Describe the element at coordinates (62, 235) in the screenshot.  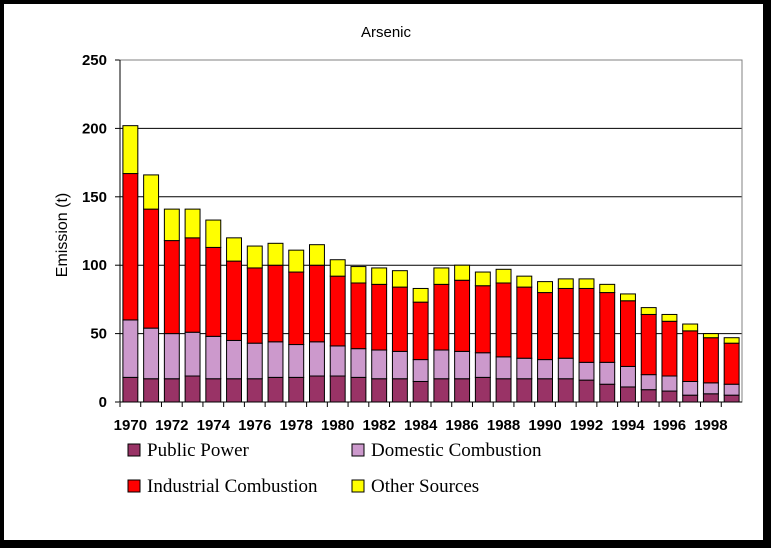
I see `y-axis-title: Emission (t)` at that location.